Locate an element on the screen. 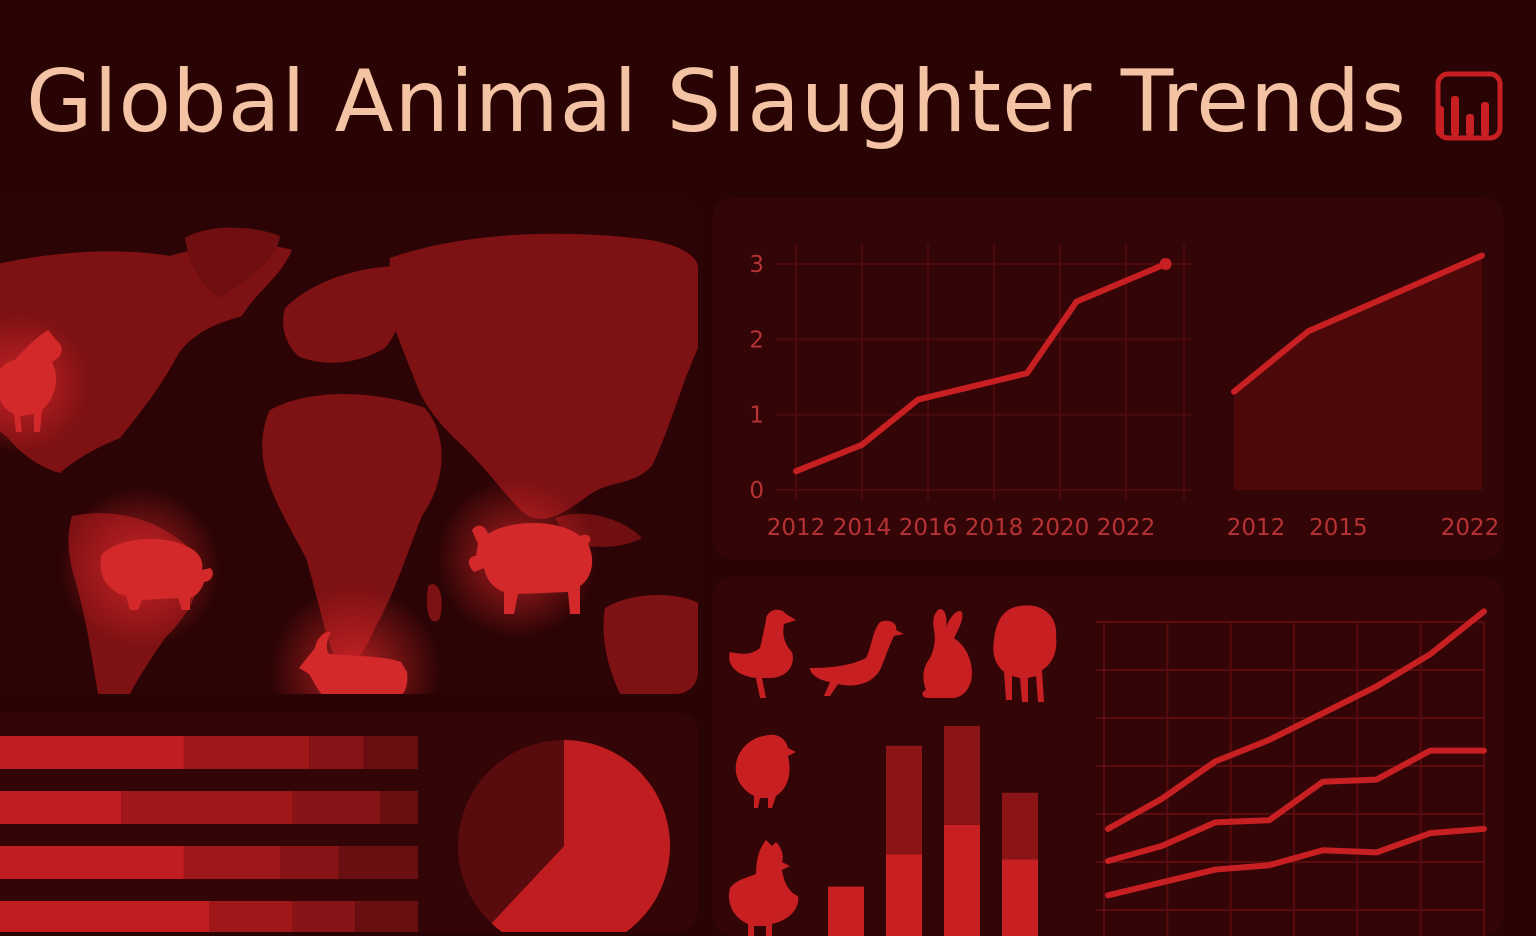 Image resolution: width=1536 pixels, height=936 pixels. line-chart: 0 1 2 3 2012 2014 2016 2018 2020 2022 is located at coordinates (970, 392).